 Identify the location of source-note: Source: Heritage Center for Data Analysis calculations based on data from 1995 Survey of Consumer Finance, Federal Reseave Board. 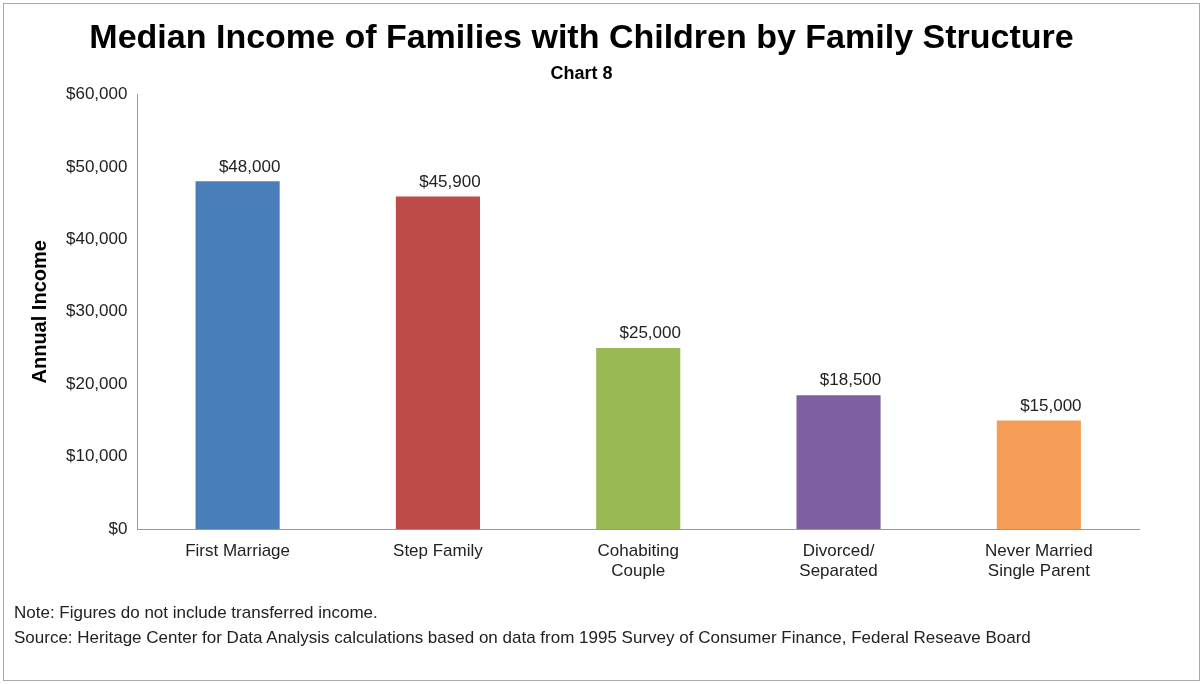
(523, 638).